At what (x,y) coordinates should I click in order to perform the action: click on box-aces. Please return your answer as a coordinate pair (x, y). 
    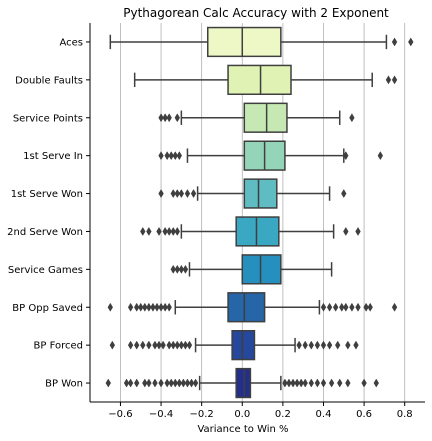
    Looking at the image, I should click on (261, 42).